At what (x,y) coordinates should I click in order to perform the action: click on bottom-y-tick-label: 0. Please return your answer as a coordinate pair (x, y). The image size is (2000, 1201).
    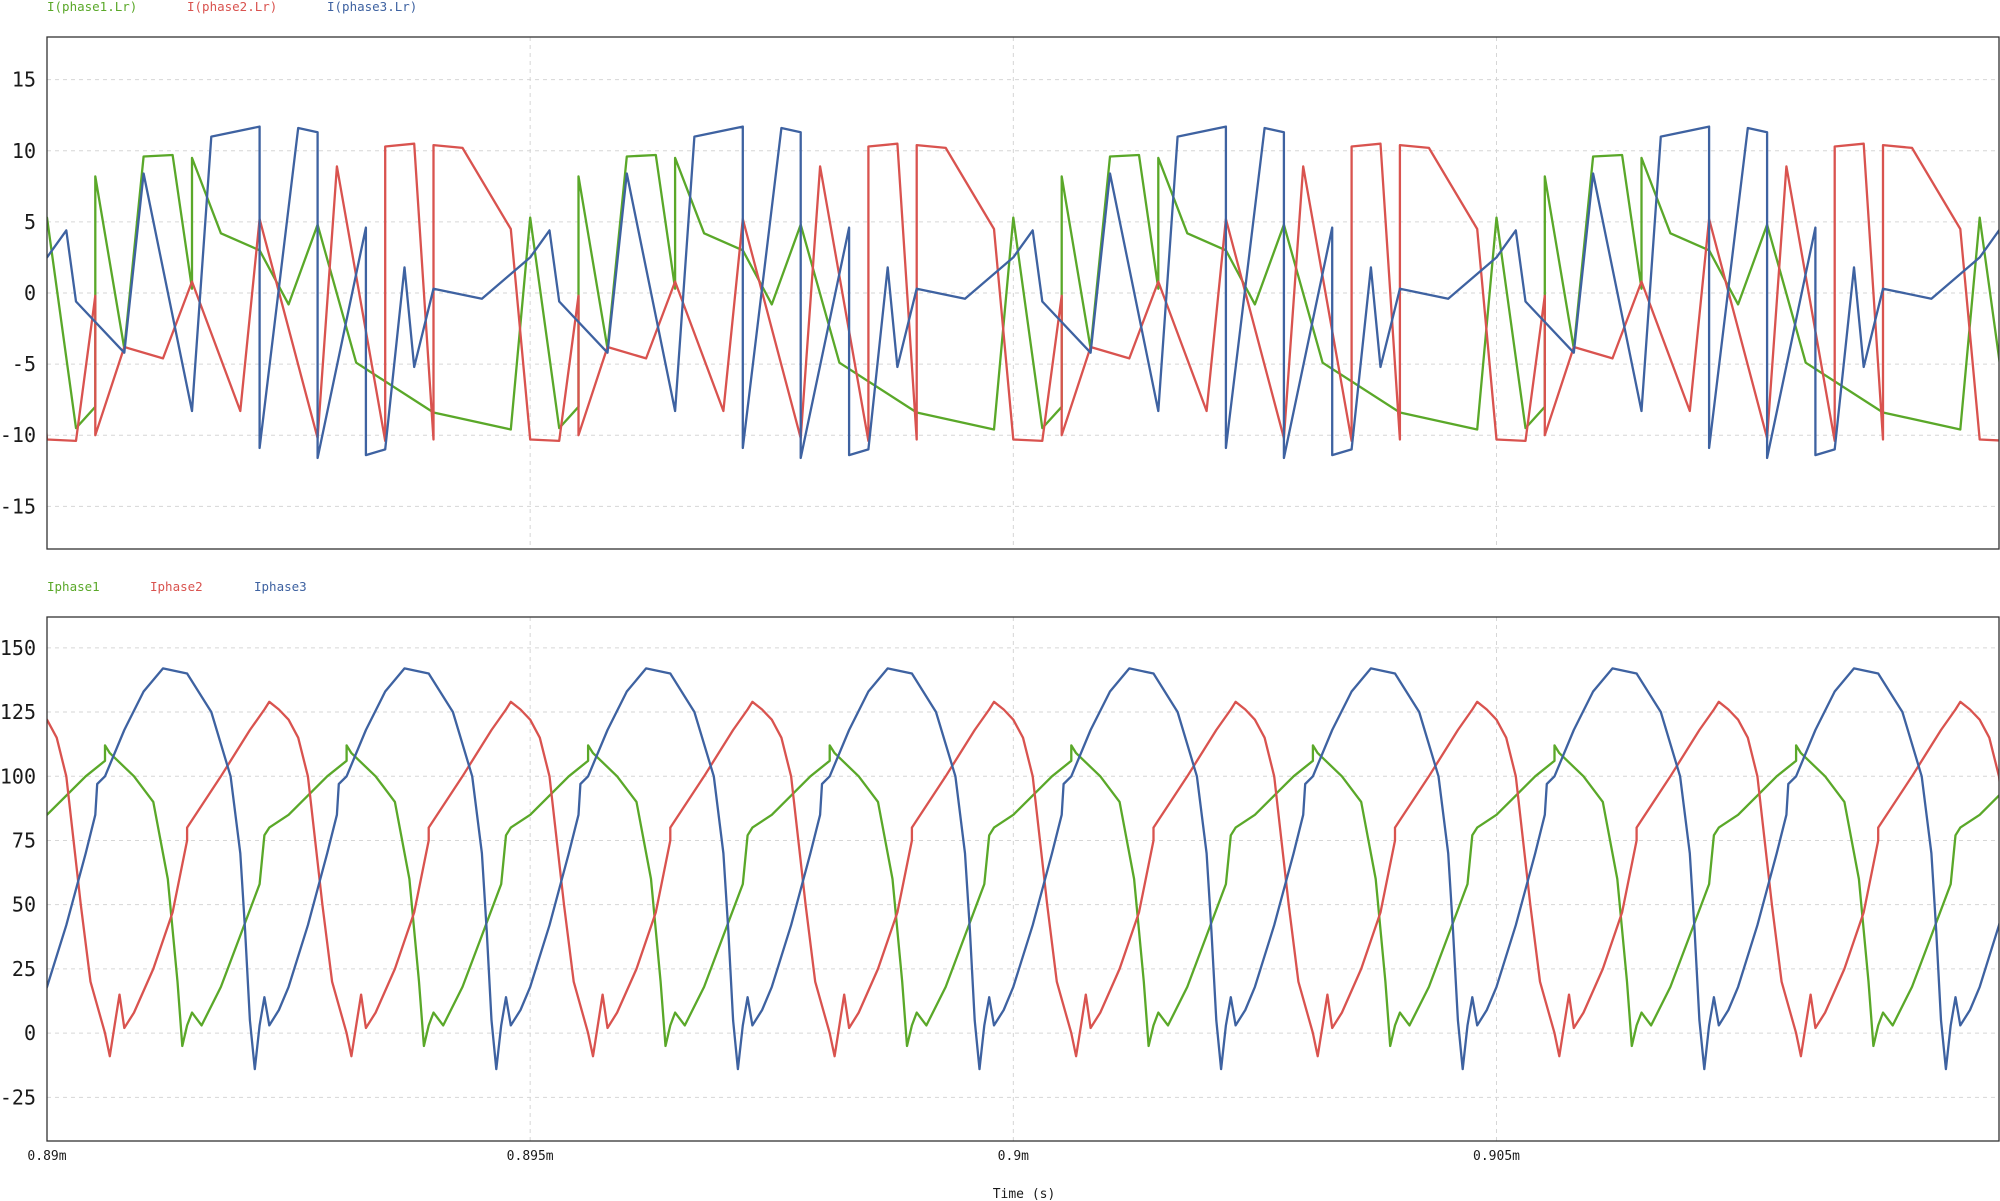
    Looking at the image, I should click on (30, 1033).